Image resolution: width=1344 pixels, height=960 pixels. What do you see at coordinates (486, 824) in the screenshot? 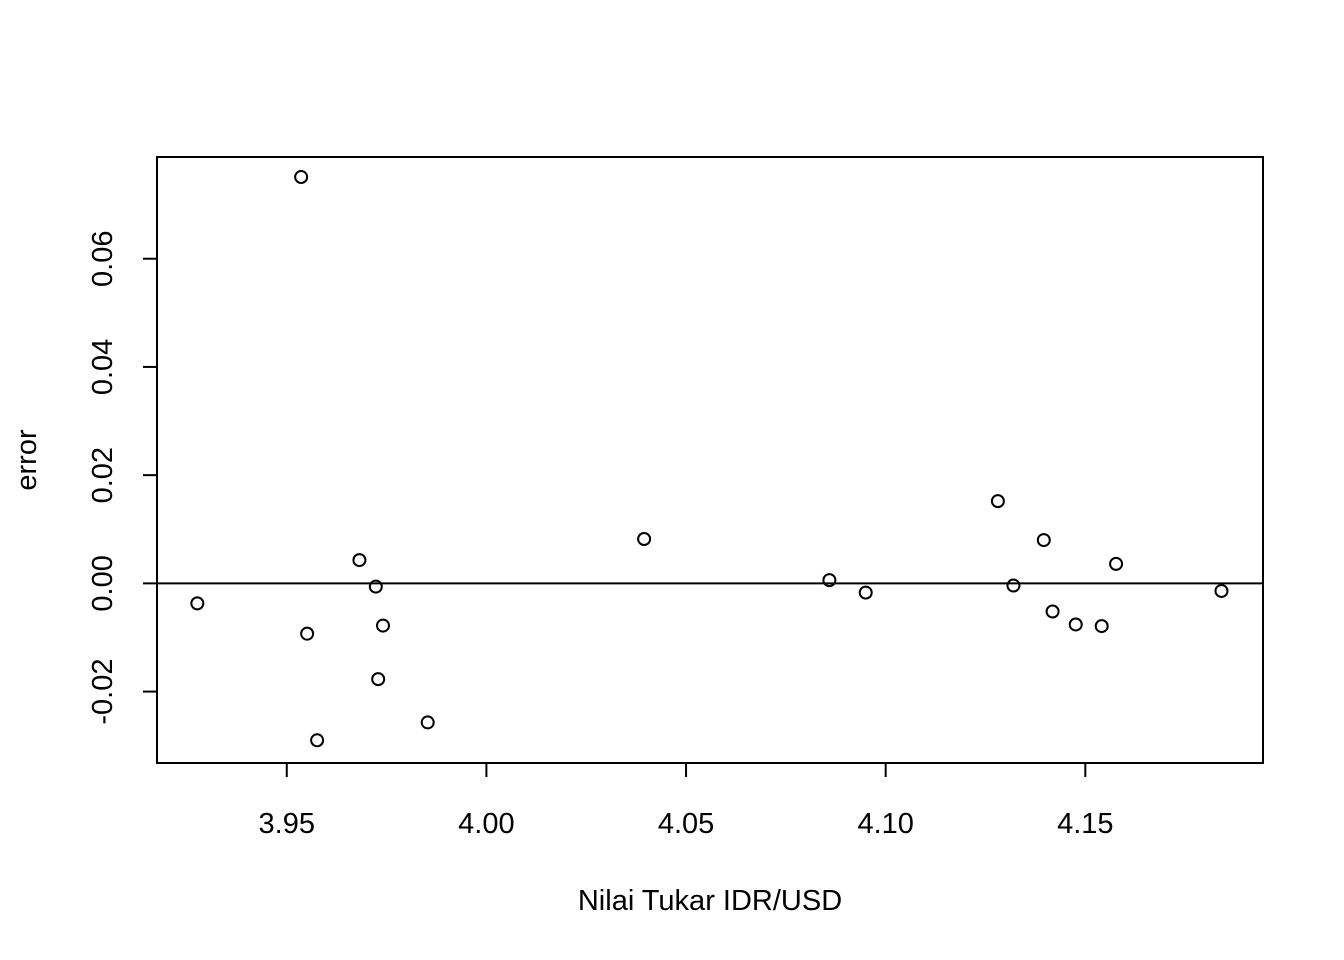
I see `x-tick-label: 4.00` at bounding box center [486, 824].